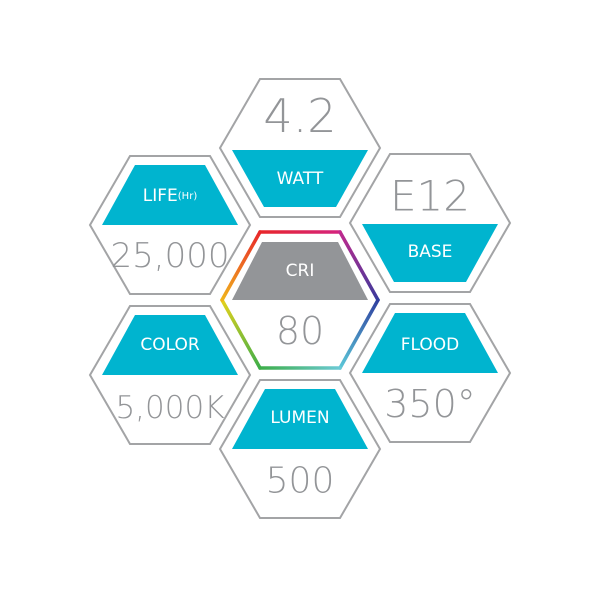 The image size is (600, 600). I want to click on cri-label: CRI, so click(300, 271).